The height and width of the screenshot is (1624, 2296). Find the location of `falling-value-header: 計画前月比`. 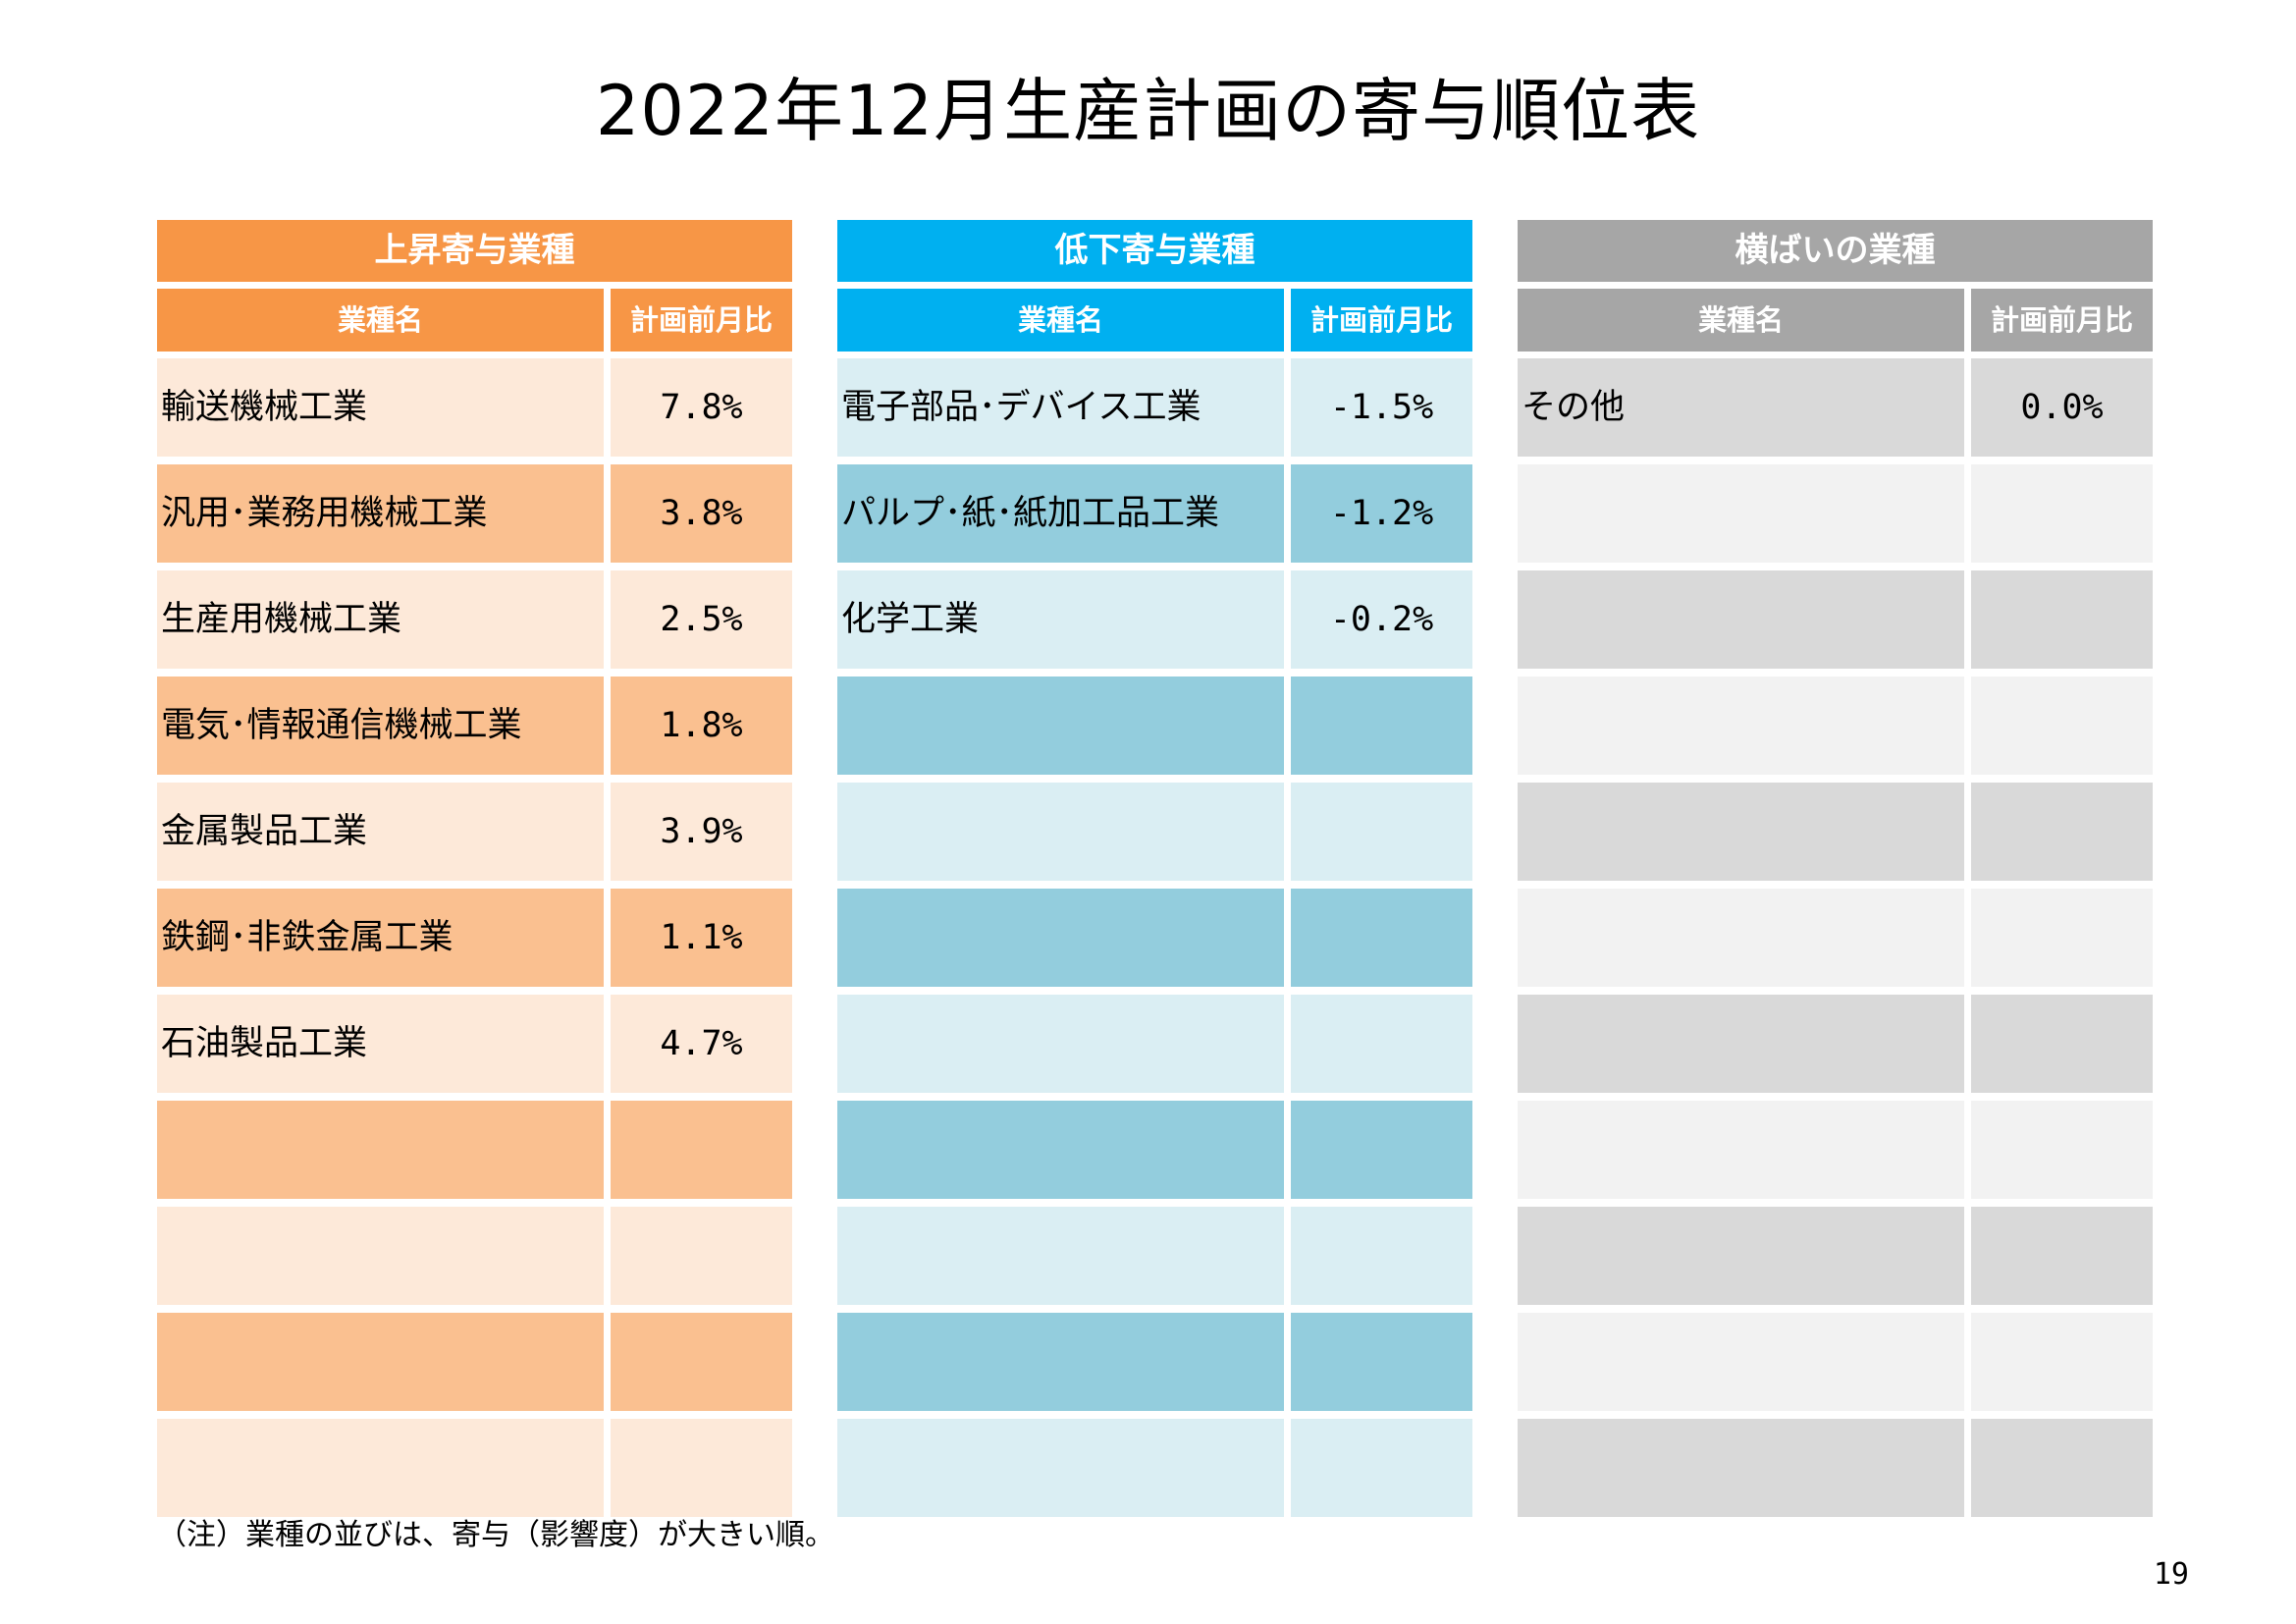

falling-value-header: 計画前月比 is located at coordinates (1381, 320).